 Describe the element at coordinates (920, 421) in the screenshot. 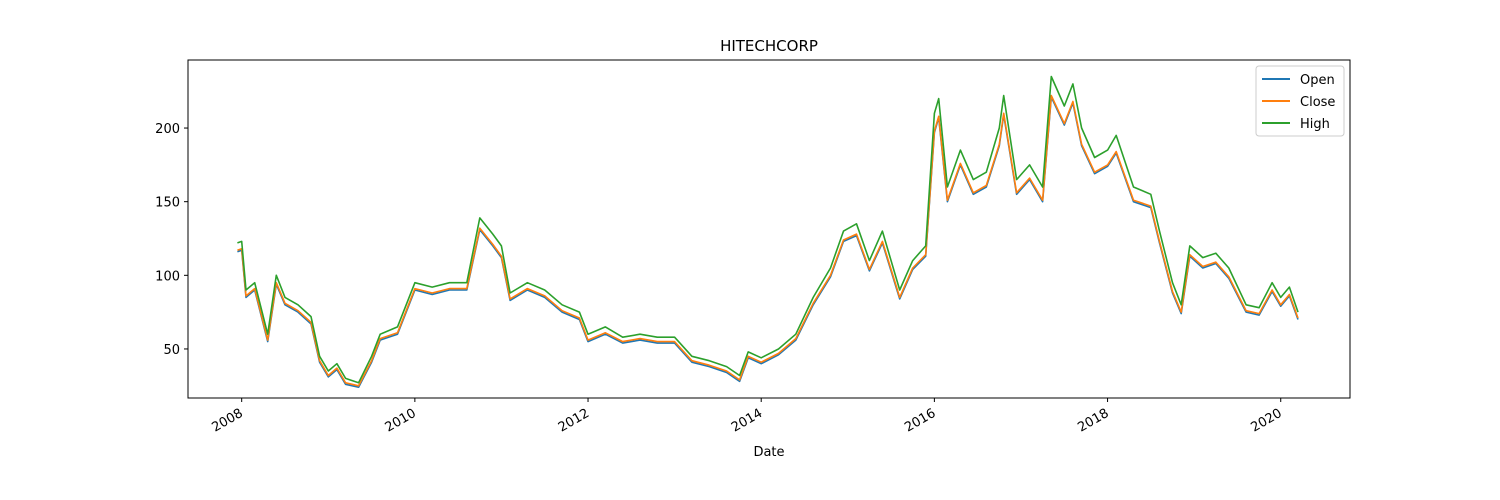

I see `x-tick-label: 2016` at that location.